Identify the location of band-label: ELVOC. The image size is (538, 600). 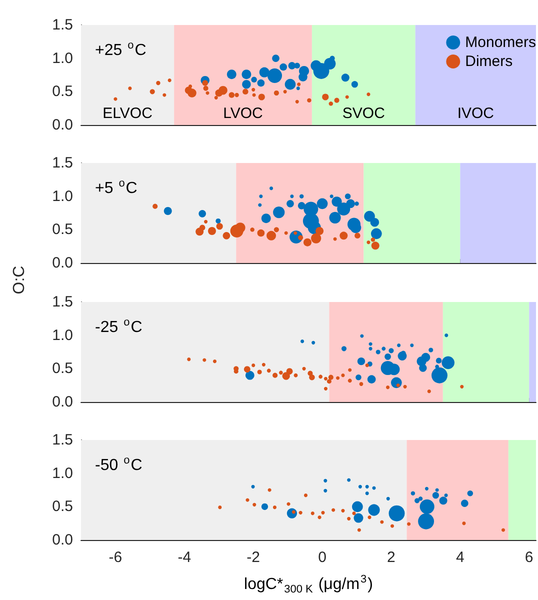
(127, 113).